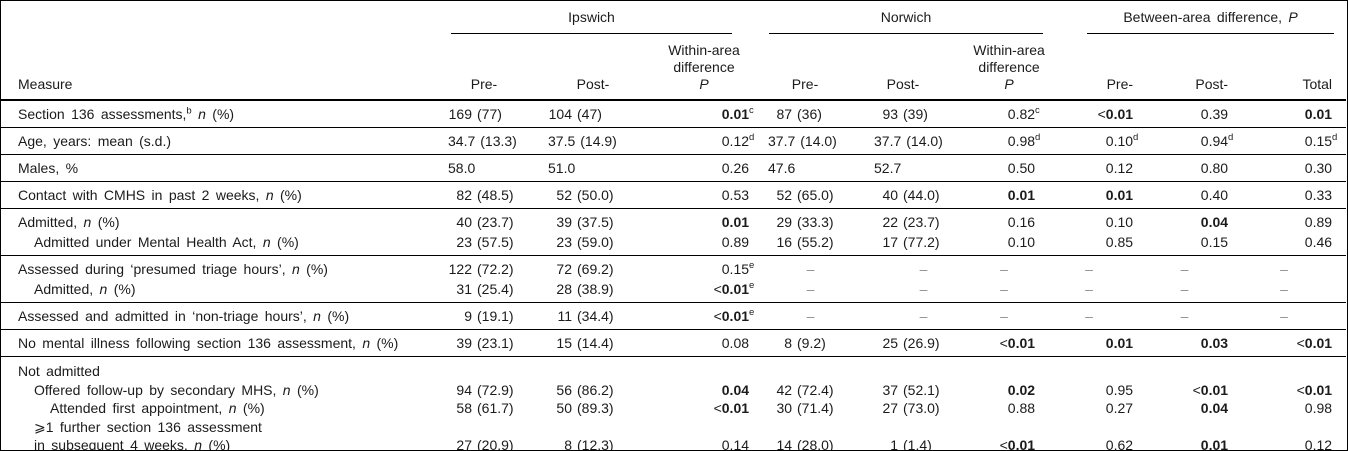 Image resolution: width=1348 pixels, height=451 pixels. Describe the element at coordinates (1093, 141) in the screenshot. I see `table-cell: 0.10d` at that location.